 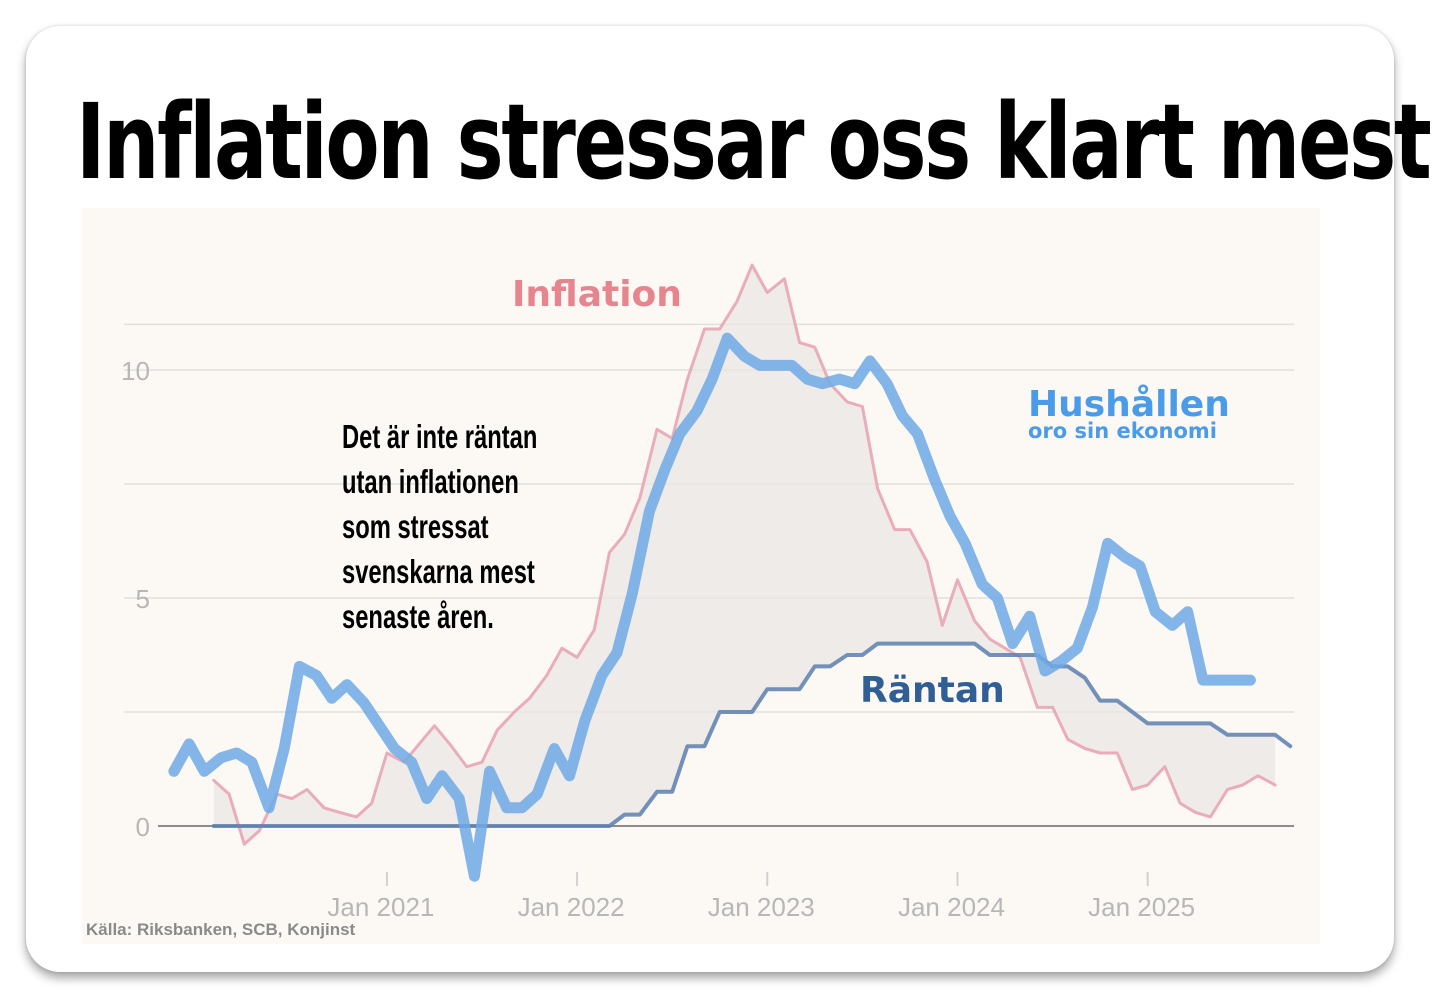 What do you see at coordinates (571, 907) in the screenshot?
I see `x-tick-label: Jan 2022` at bounding box center [571, 907].